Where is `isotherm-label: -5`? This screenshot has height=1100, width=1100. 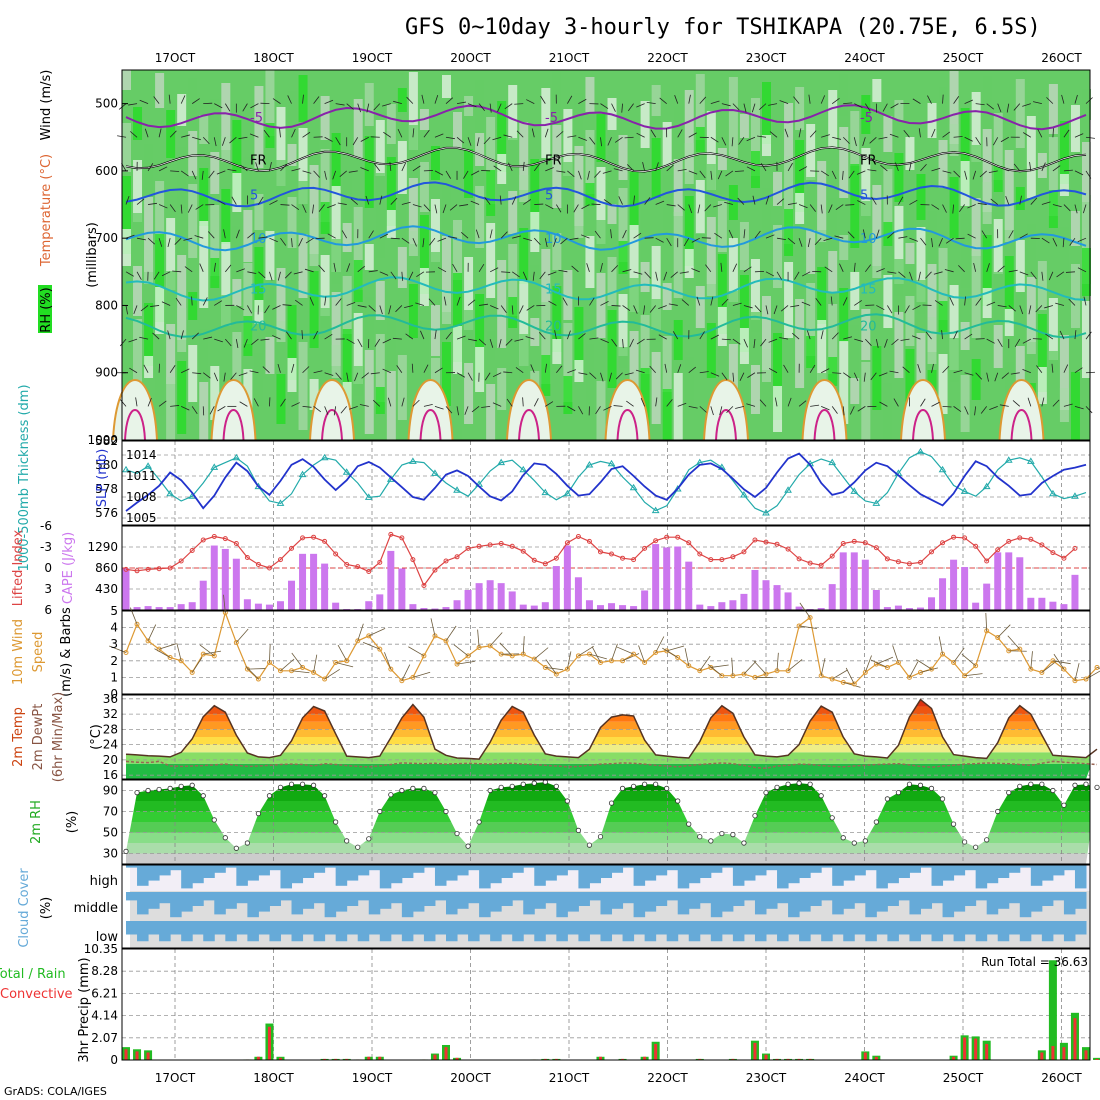
isotherm-label: -5 is located at coordinates (866, 118).